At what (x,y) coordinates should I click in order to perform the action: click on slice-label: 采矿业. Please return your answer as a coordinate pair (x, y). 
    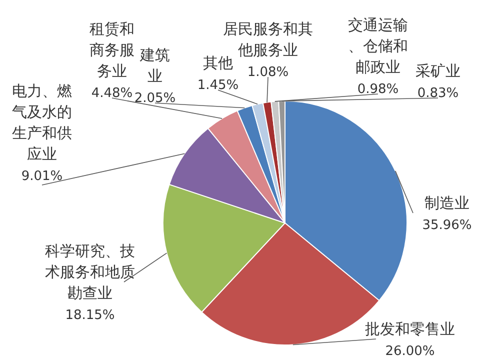
    Looking at the image, I should click on (438, 71).